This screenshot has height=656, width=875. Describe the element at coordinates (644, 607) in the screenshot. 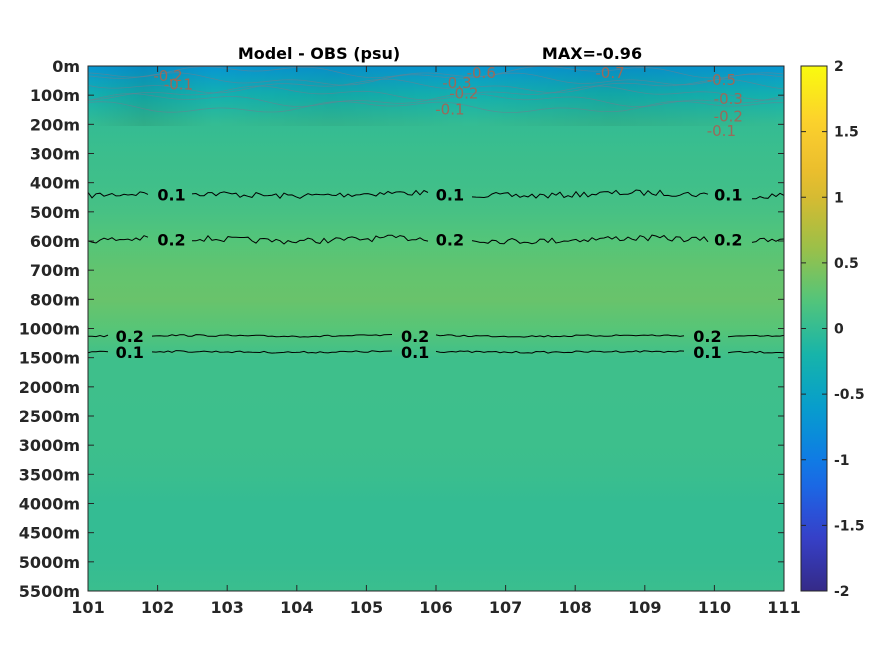

I see `x-tick-label: 109` at that location.